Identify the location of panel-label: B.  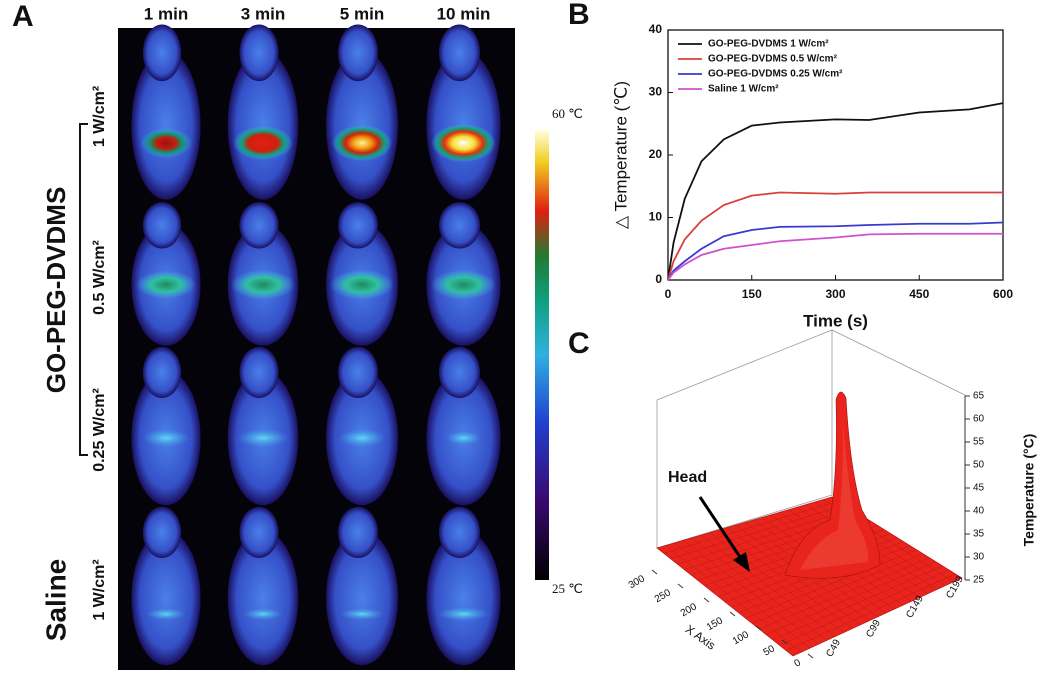
(579, 15).